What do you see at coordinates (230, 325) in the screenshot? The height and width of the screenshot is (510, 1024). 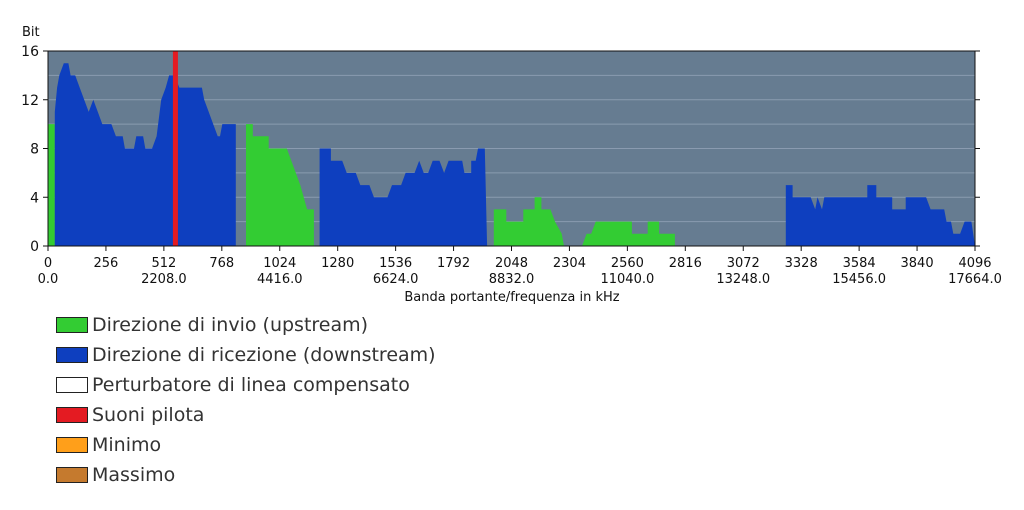 I see `legend-label: Direzione di invio (upstream)` at bounding box center [230, 325].